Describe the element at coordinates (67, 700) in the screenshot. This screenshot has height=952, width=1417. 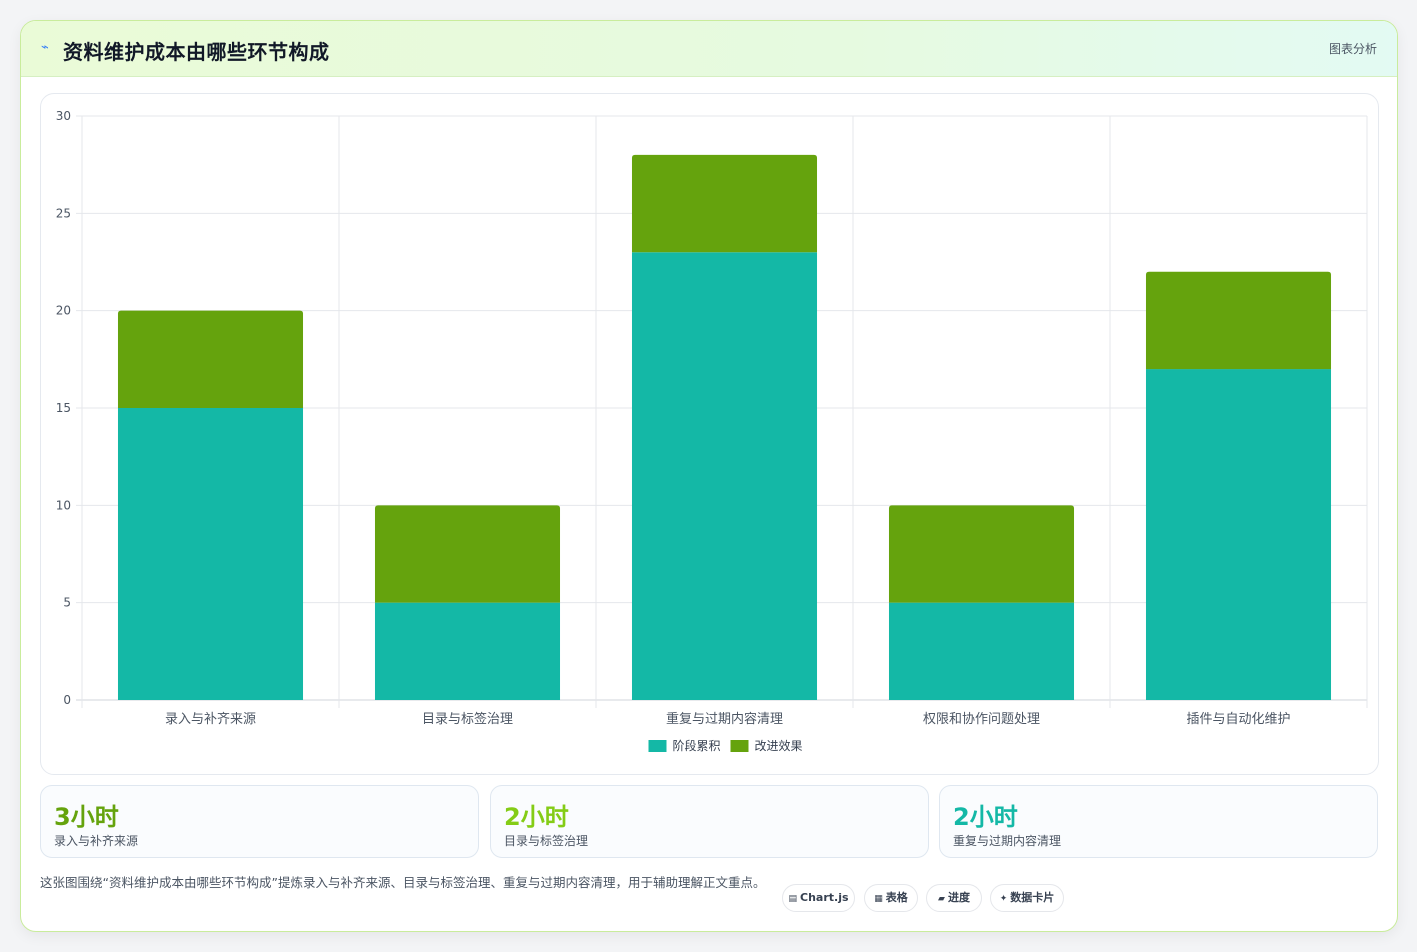
I see `y-tick-label: 0` at that location.